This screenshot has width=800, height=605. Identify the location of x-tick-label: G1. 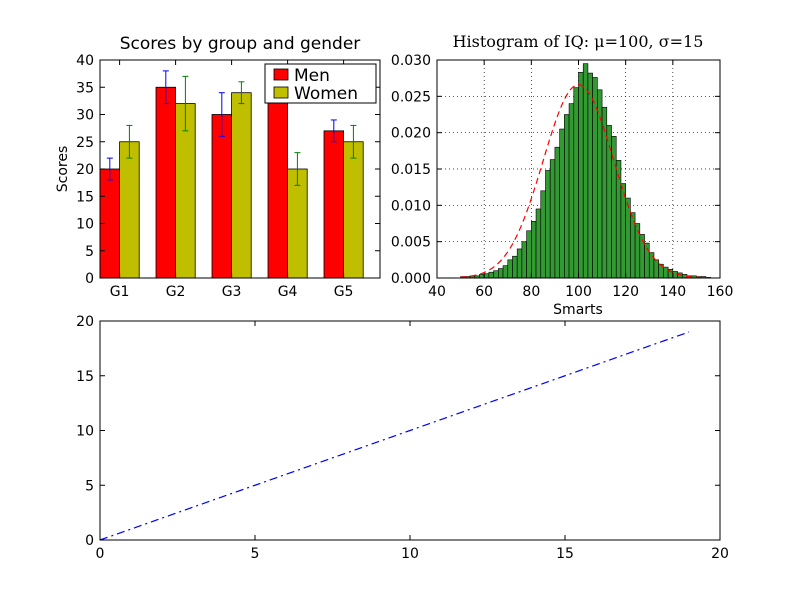
(120, 292).